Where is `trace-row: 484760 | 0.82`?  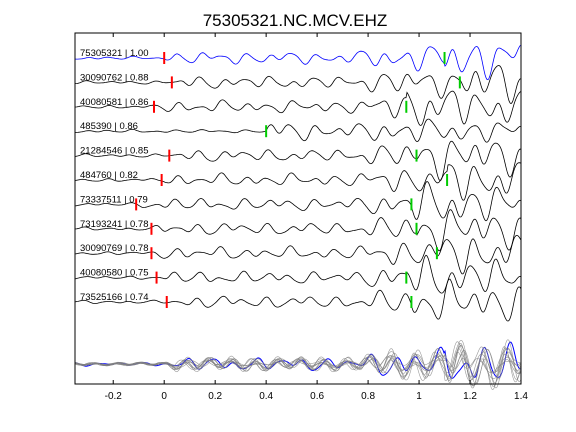 trace-row: 484760 | 0.82 is located at coordinates (298, 181).